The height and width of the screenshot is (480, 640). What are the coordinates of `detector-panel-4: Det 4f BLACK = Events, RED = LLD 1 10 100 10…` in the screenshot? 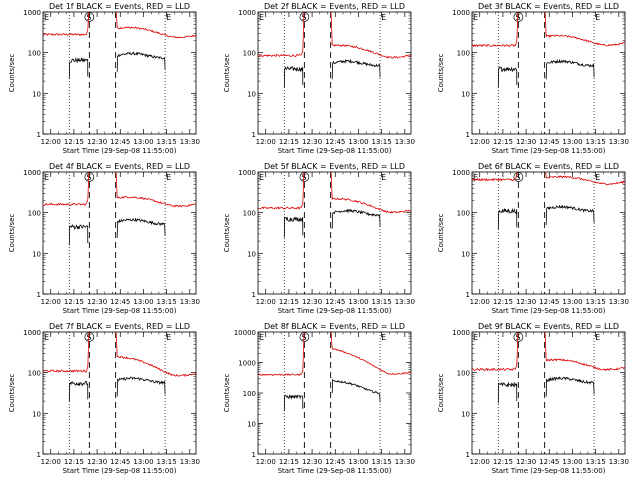 It's located at (104, 238).